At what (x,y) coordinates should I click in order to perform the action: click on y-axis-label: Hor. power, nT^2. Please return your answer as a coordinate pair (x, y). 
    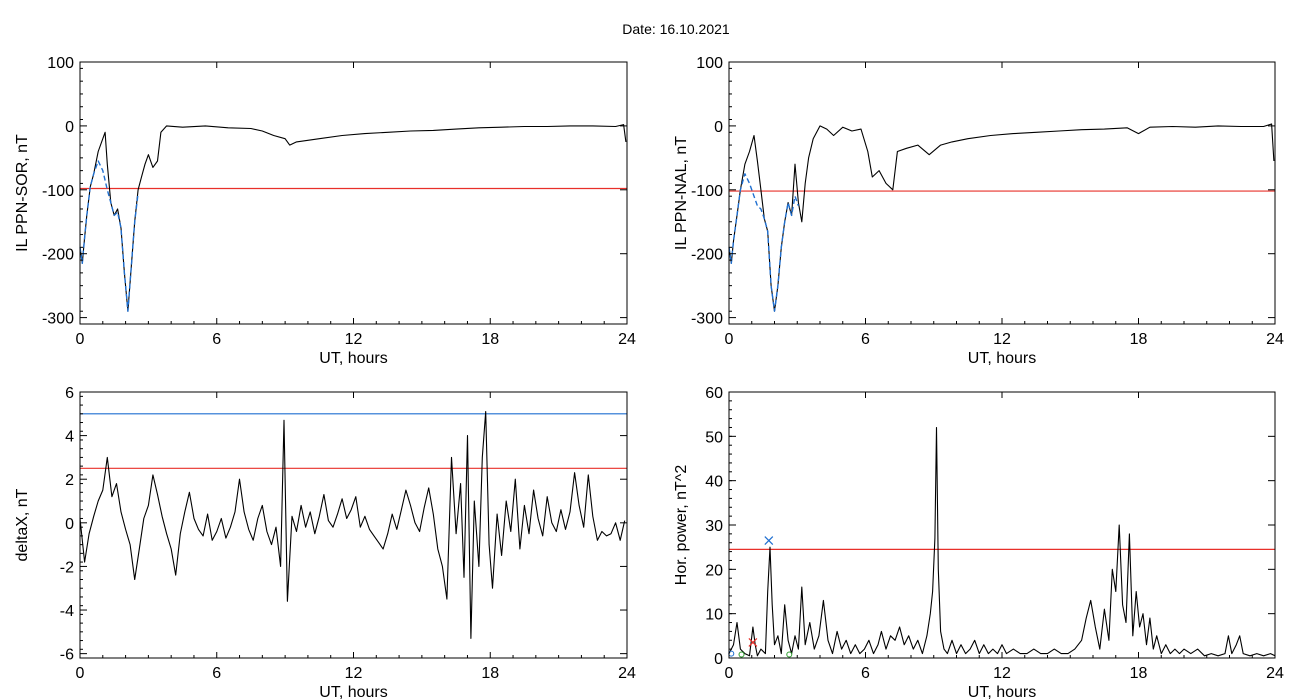
    Looking at the image, I should click on (681, 525).